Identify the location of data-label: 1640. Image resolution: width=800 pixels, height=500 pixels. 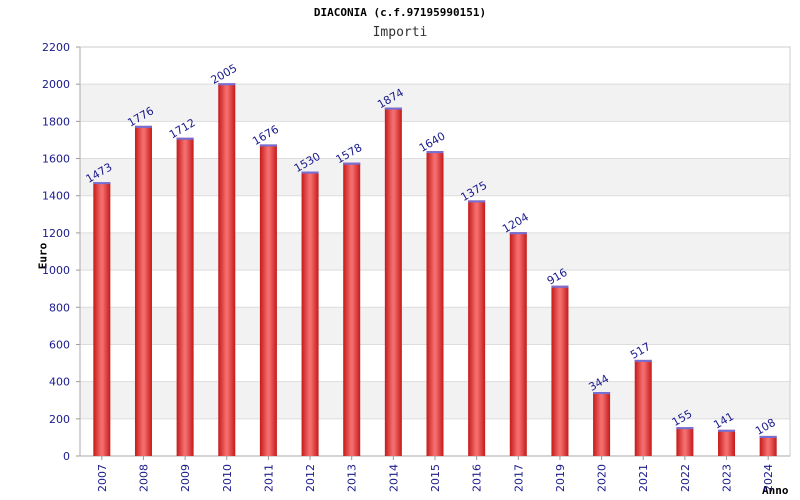
(432, 141).